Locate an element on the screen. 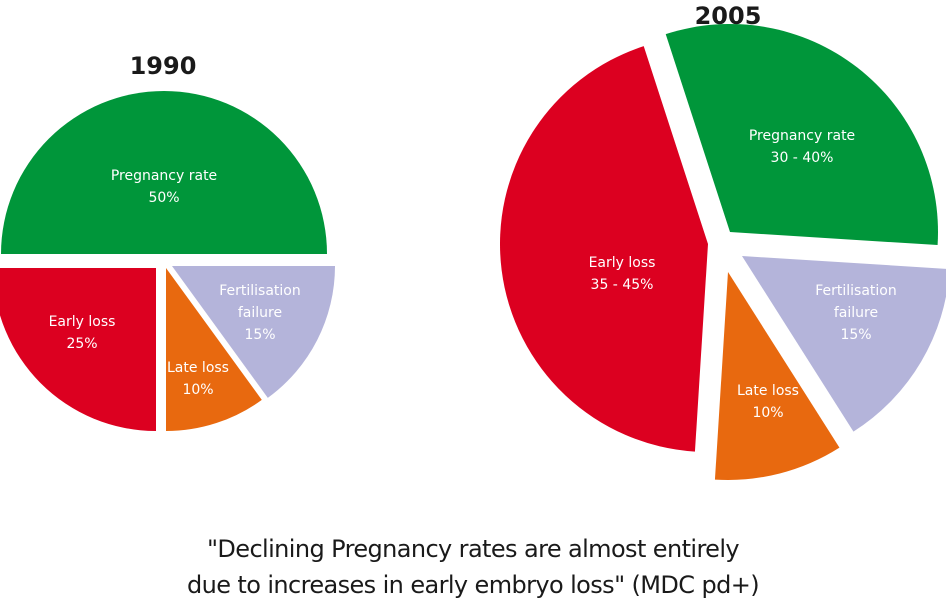  slice-label-pregnancy-rate: Pregnancy rate 30 - 40% is located at coordinates (802, 147).